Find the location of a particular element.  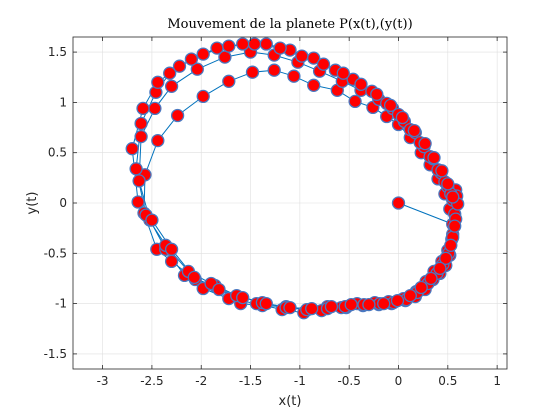

x-tick-label: 1 is located at coordinates (497, 381).